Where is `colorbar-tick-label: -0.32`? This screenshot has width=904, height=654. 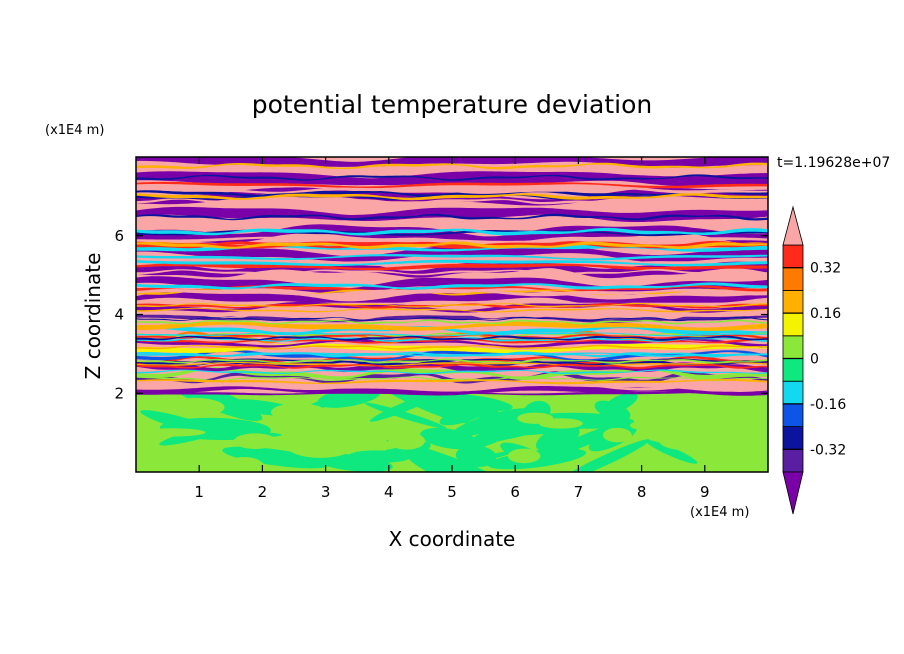
colorbar-tick-label: -0.32 is located at coordinates (828, 450).